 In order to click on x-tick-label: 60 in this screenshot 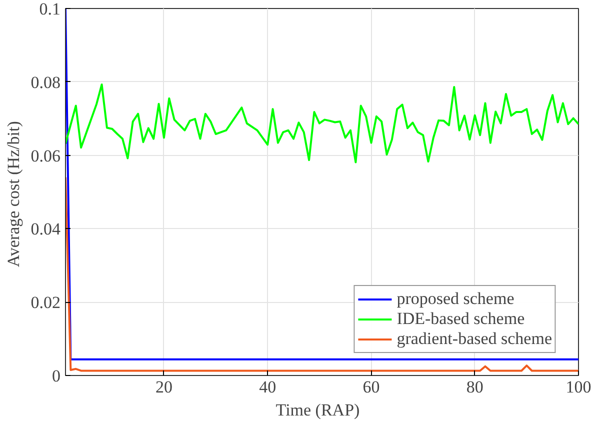, I will do `click(371, 387)`.